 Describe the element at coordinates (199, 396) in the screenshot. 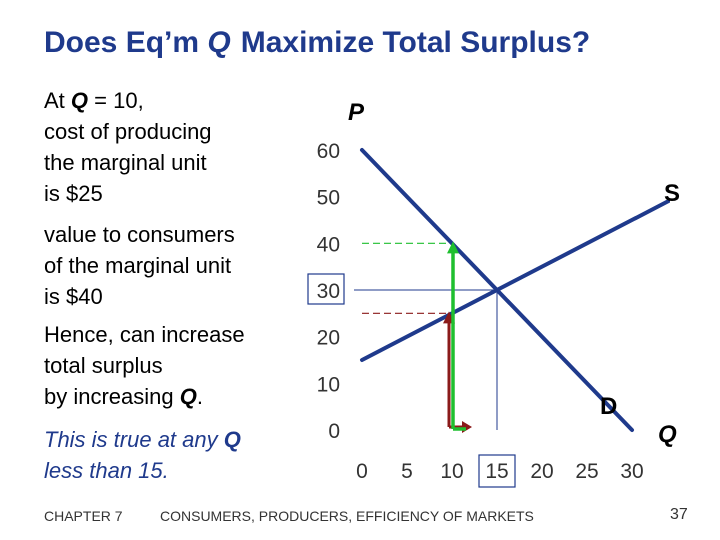

I see `conclusion-line-3-c: .` at that location.